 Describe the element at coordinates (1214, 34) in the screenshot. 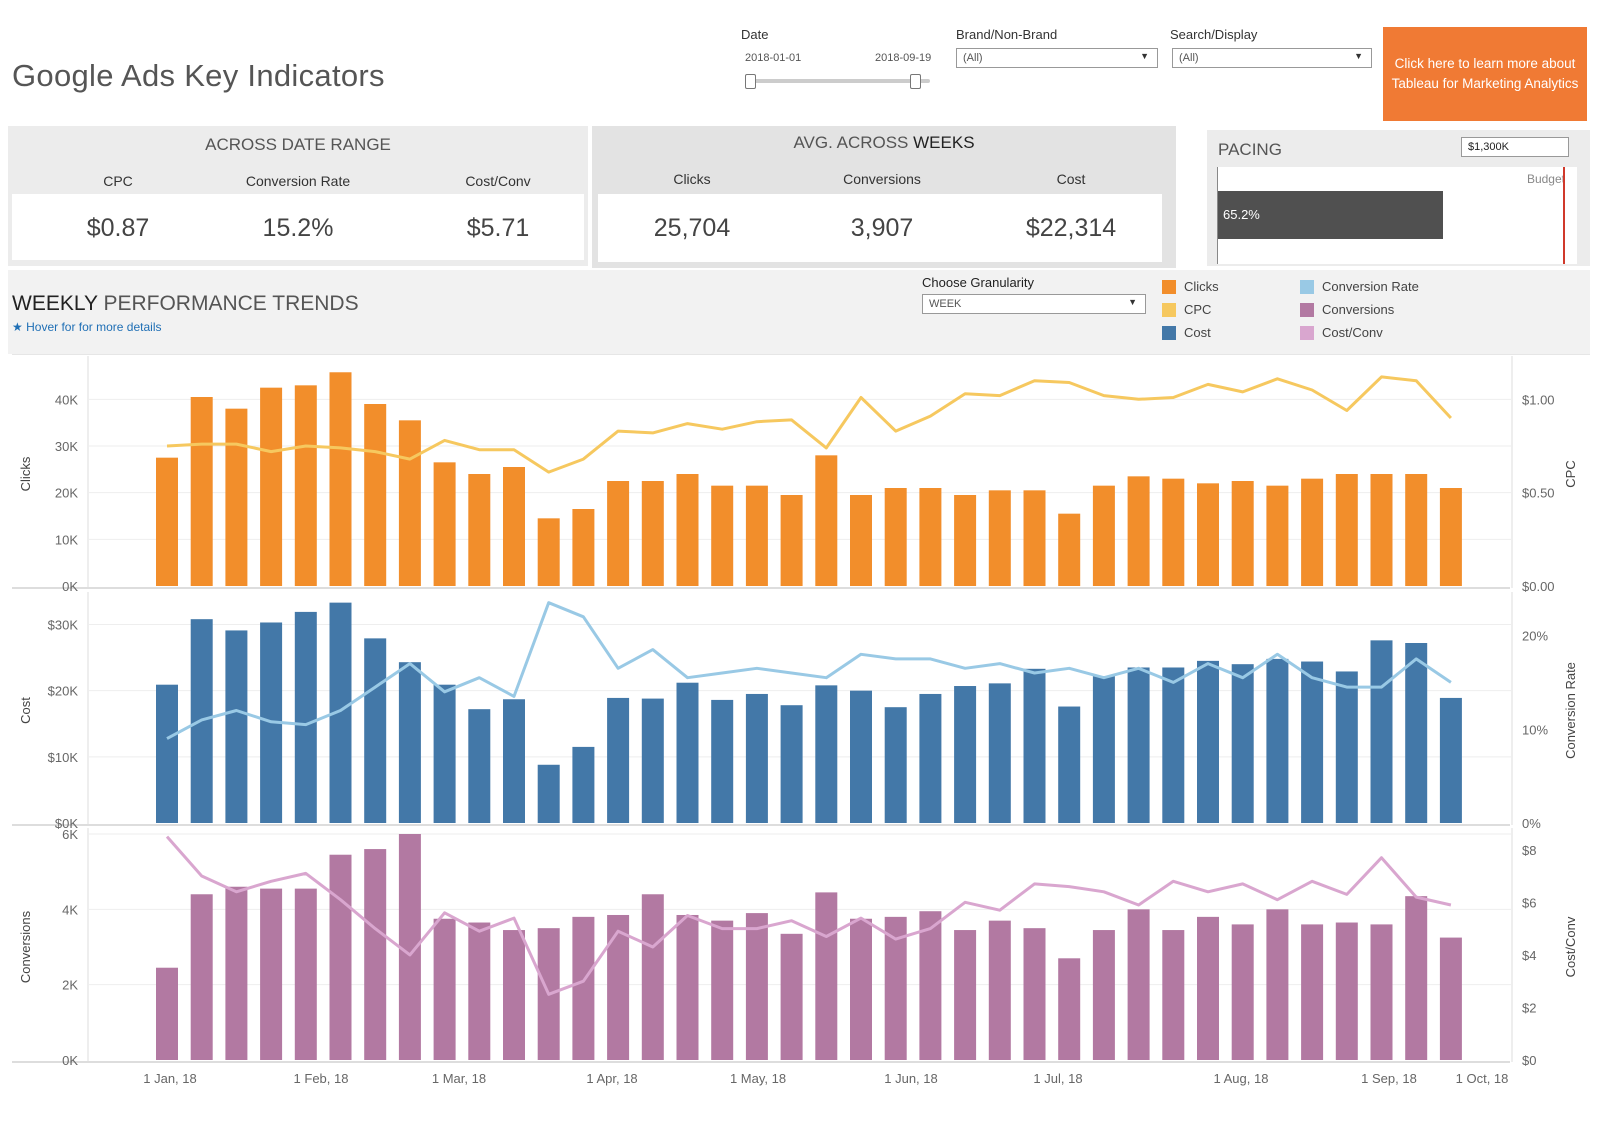

I see `search-display-filter-label: Search/Display` at that location.